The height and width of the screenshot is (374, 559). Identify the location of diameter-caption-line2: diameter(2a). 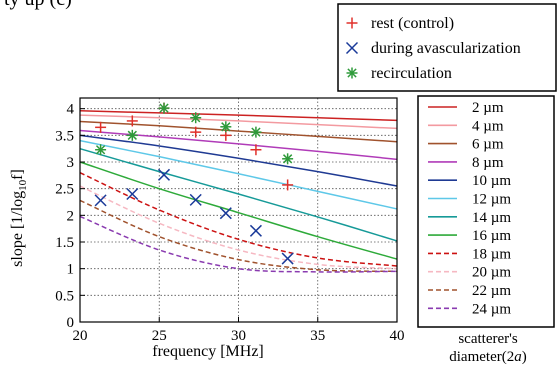
(488, 357).